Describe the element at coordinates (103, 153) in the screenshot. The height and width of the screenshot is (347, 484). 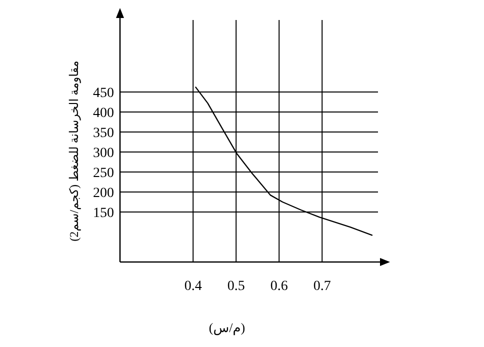
I see `y-tick-label: 300` at that location.